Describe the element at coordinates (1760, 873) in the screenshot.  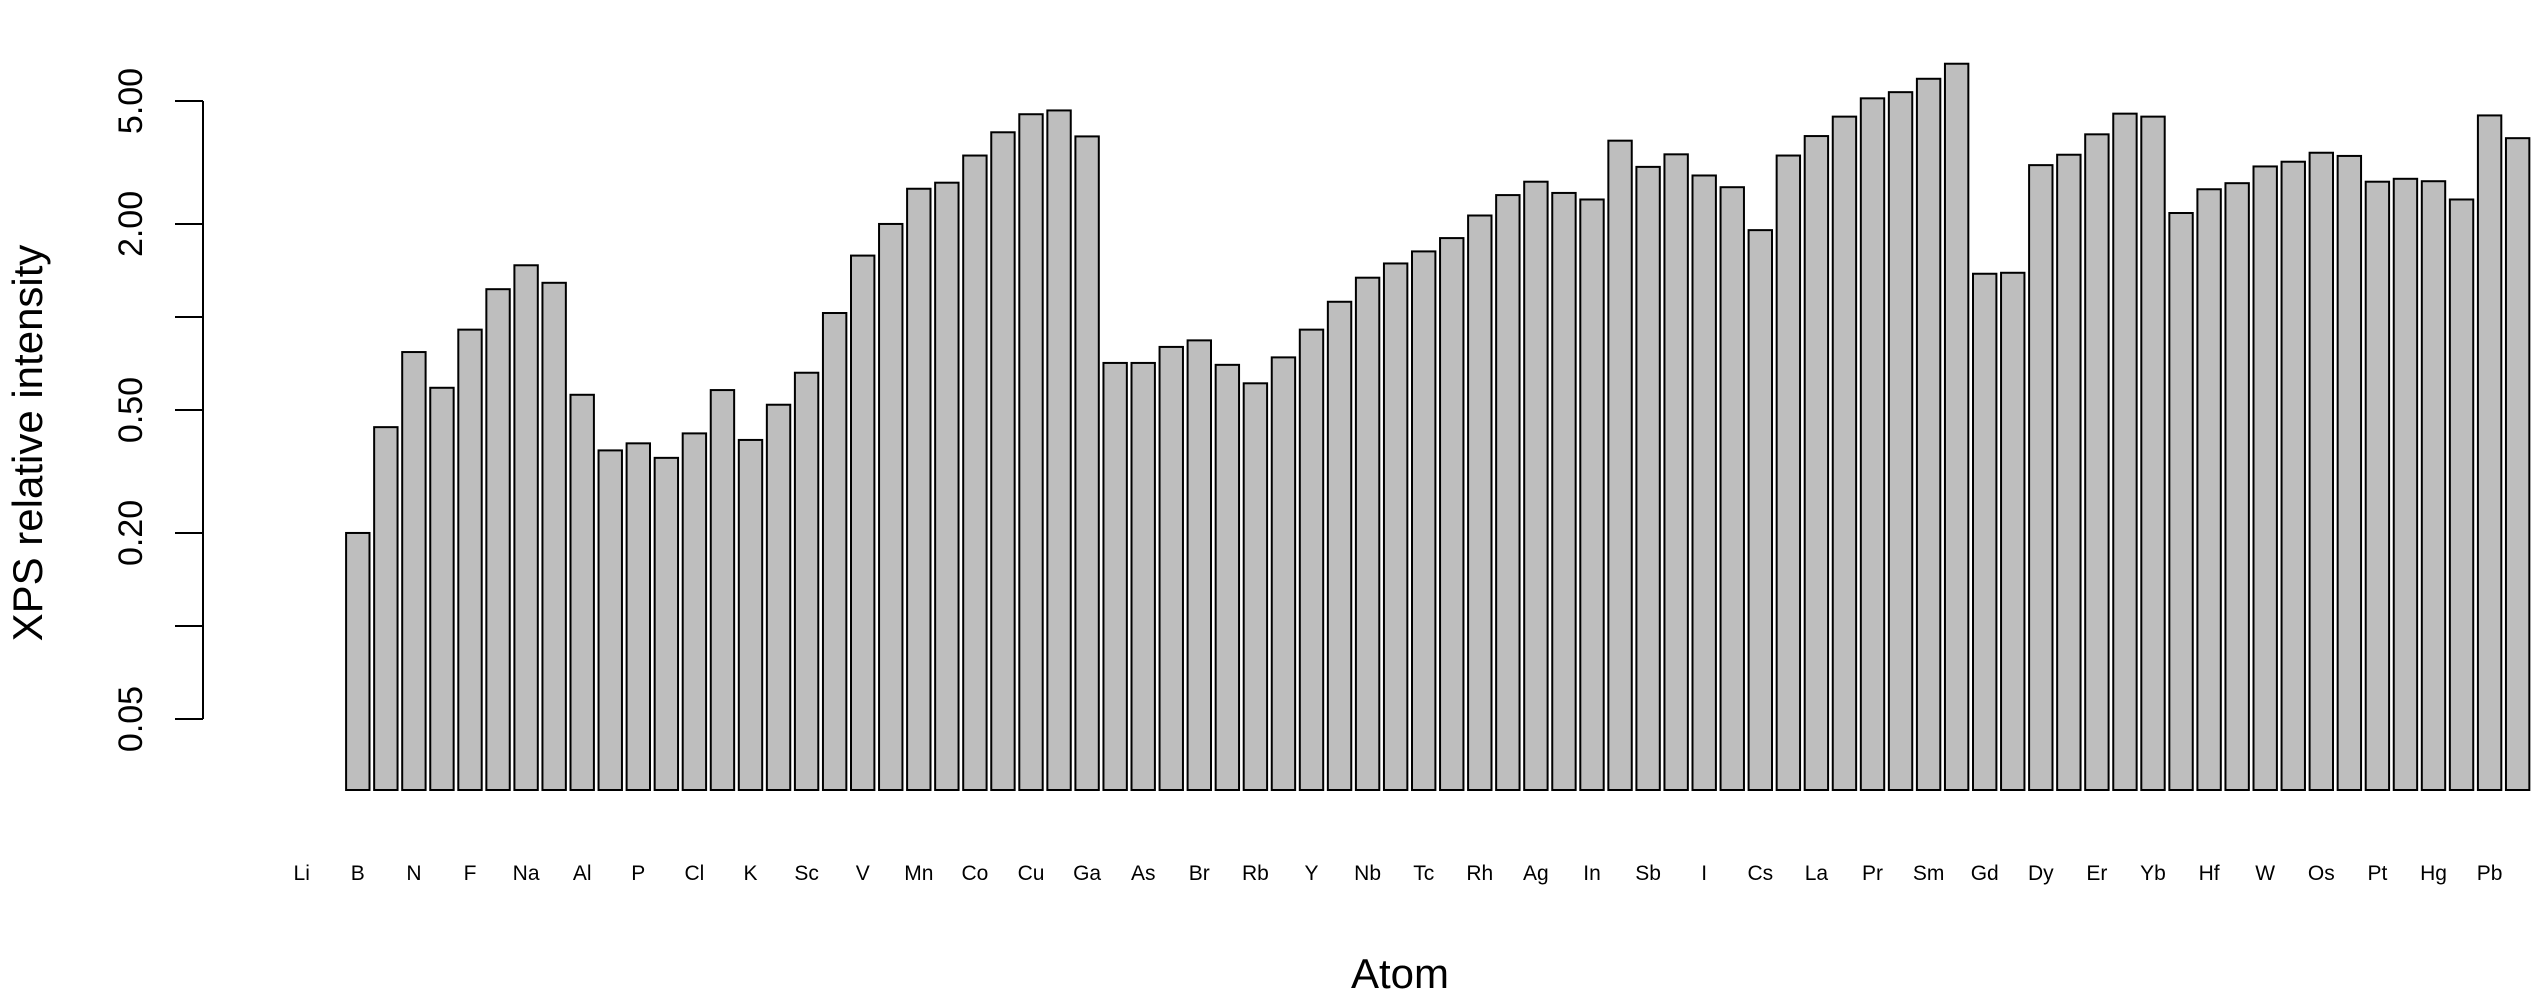
I see `x-tick-label: Cs` at that location.